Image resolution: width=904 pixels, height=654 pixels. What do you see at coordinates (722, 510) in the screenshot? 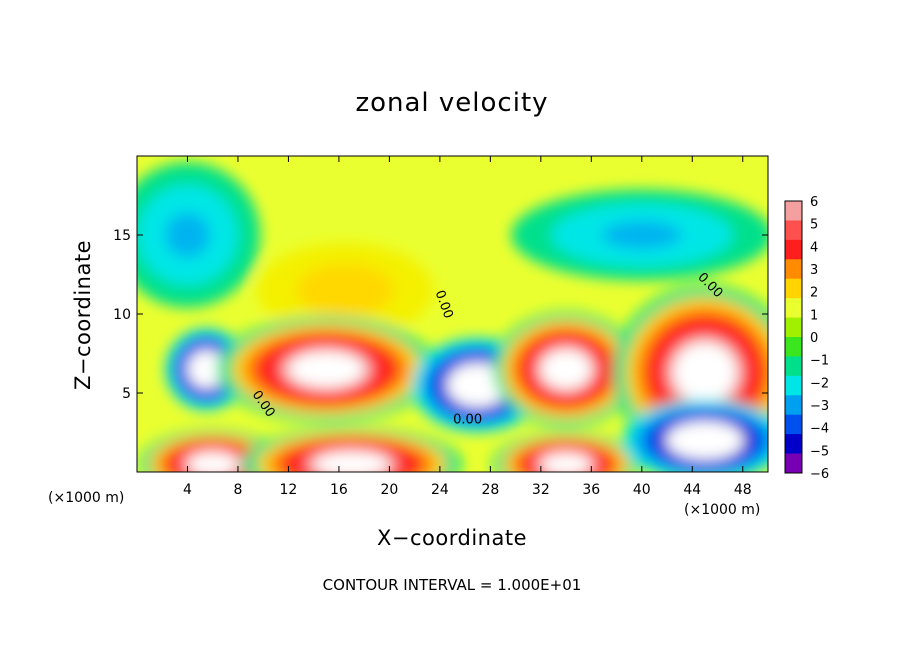
I see `x-unit-label-right: (×1000 m)` at bounding box center [722, 510].